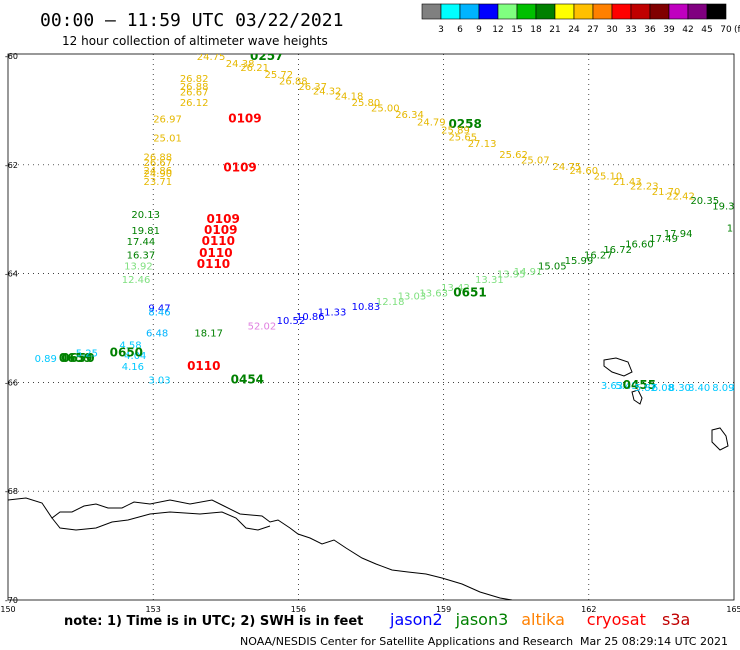  Describe the element at coordinates (608, 177) in the screenshot. I see `wave-height-label: 25.10` at that location.